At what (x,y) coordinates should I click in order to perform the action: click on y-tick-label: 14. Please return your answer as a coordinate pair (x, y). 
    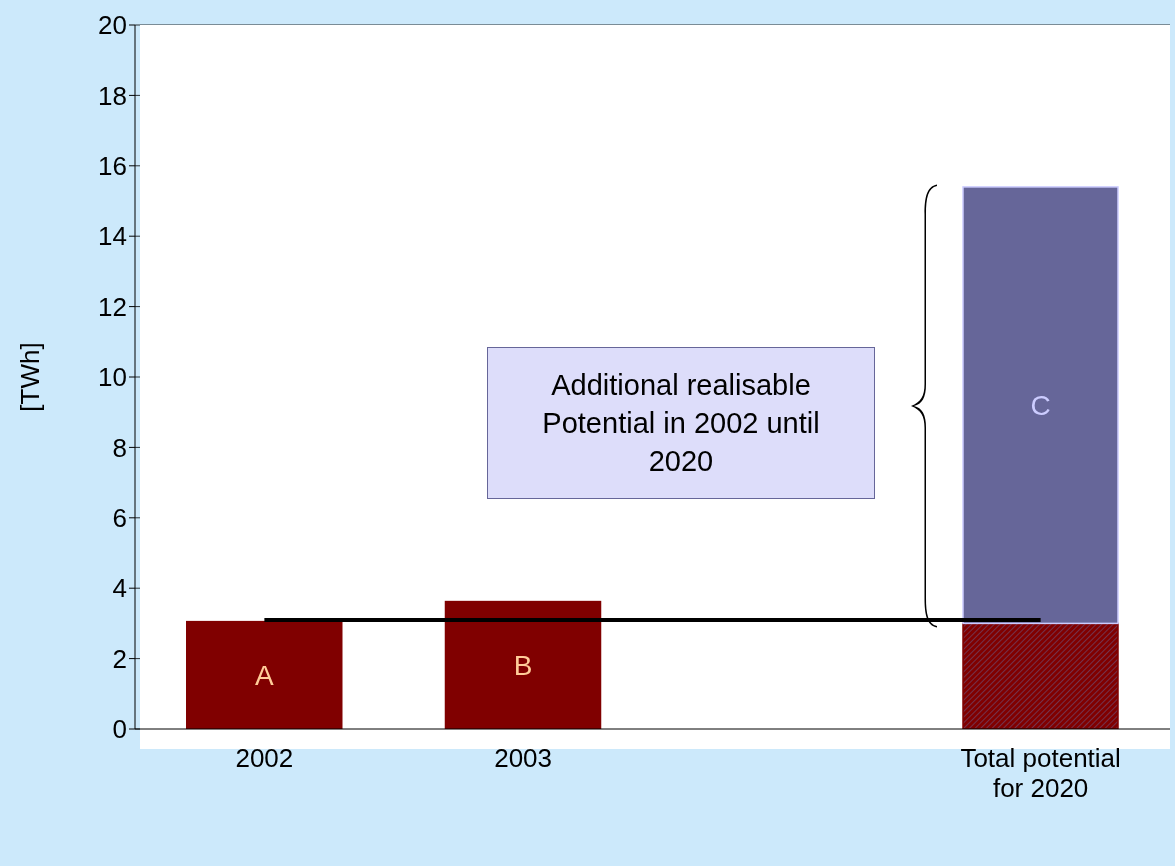
    Looking at the image, I should click on (112, 236).